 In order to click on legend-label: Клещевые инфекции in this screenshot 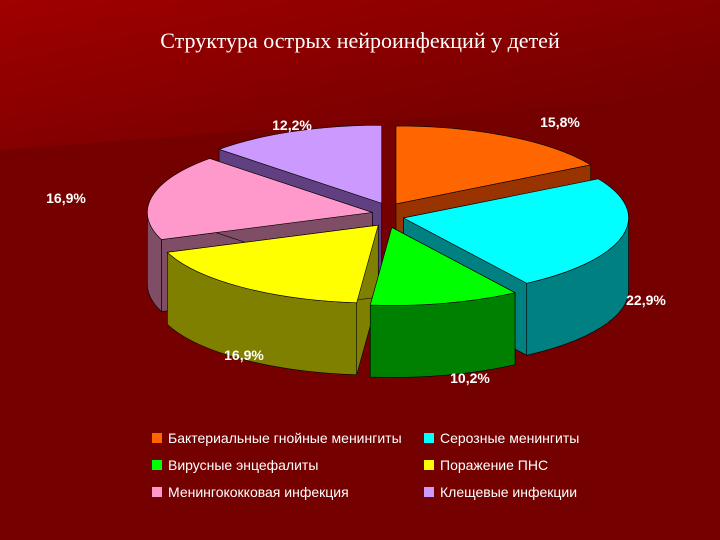, I will do `click(509, 492)`.